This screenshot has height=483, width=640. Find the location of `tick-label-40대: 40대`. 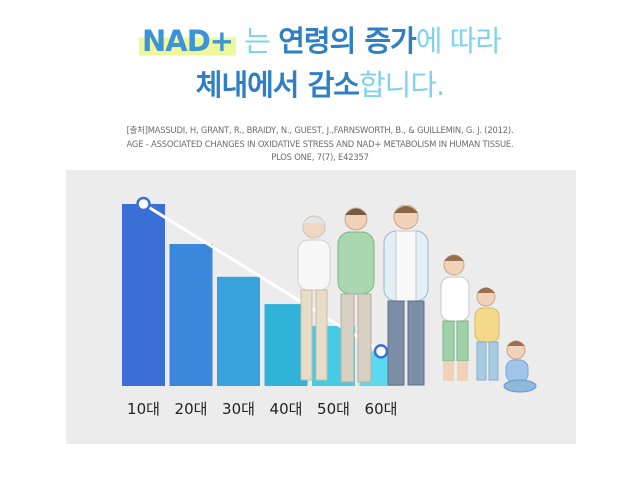

tick-label-40대: 40대 is located at coordinates (286, 409).